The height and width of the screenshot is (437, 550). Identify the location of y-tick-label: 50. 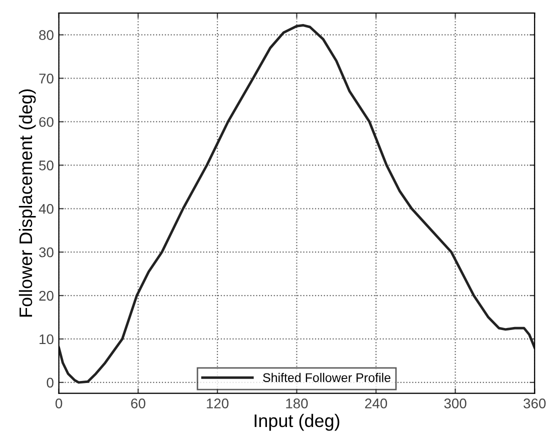
(46, 165).